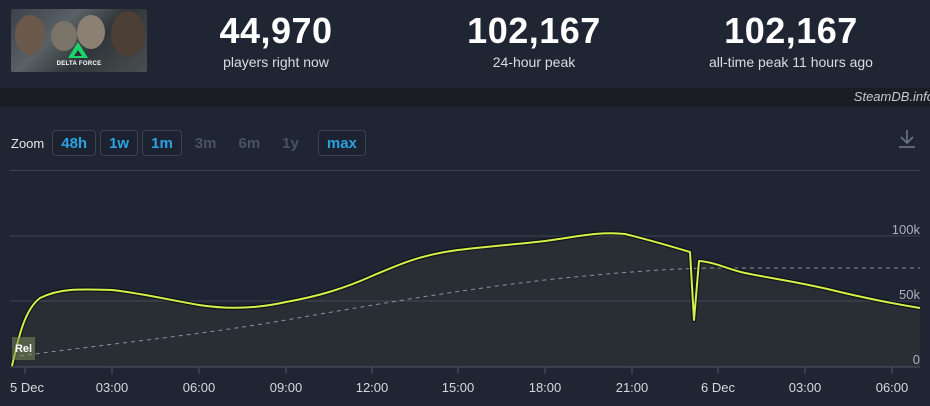 The height and width of the screenshot is (406, 930). Describe the element at coordinates (905, 229) in the screenshot. I see `y-label-100k: 100k` at that location.